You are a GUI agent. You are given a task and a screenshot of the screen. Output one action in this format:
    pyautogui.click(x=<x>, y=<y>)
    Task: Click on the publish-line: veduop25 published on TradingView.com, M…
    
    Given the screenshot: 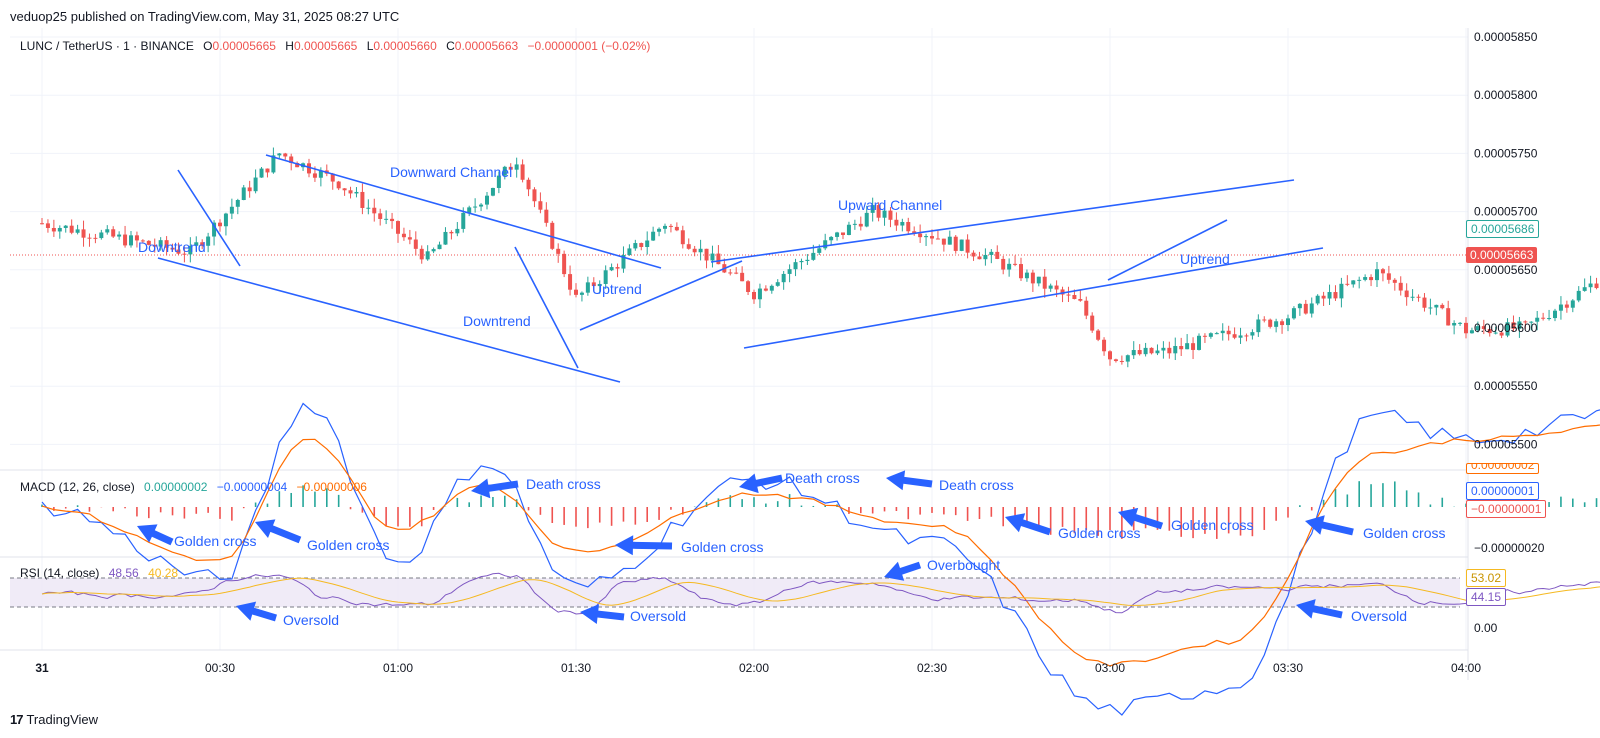 What is the action you would take?
    pyautogui.click(x=205, y=16)
    